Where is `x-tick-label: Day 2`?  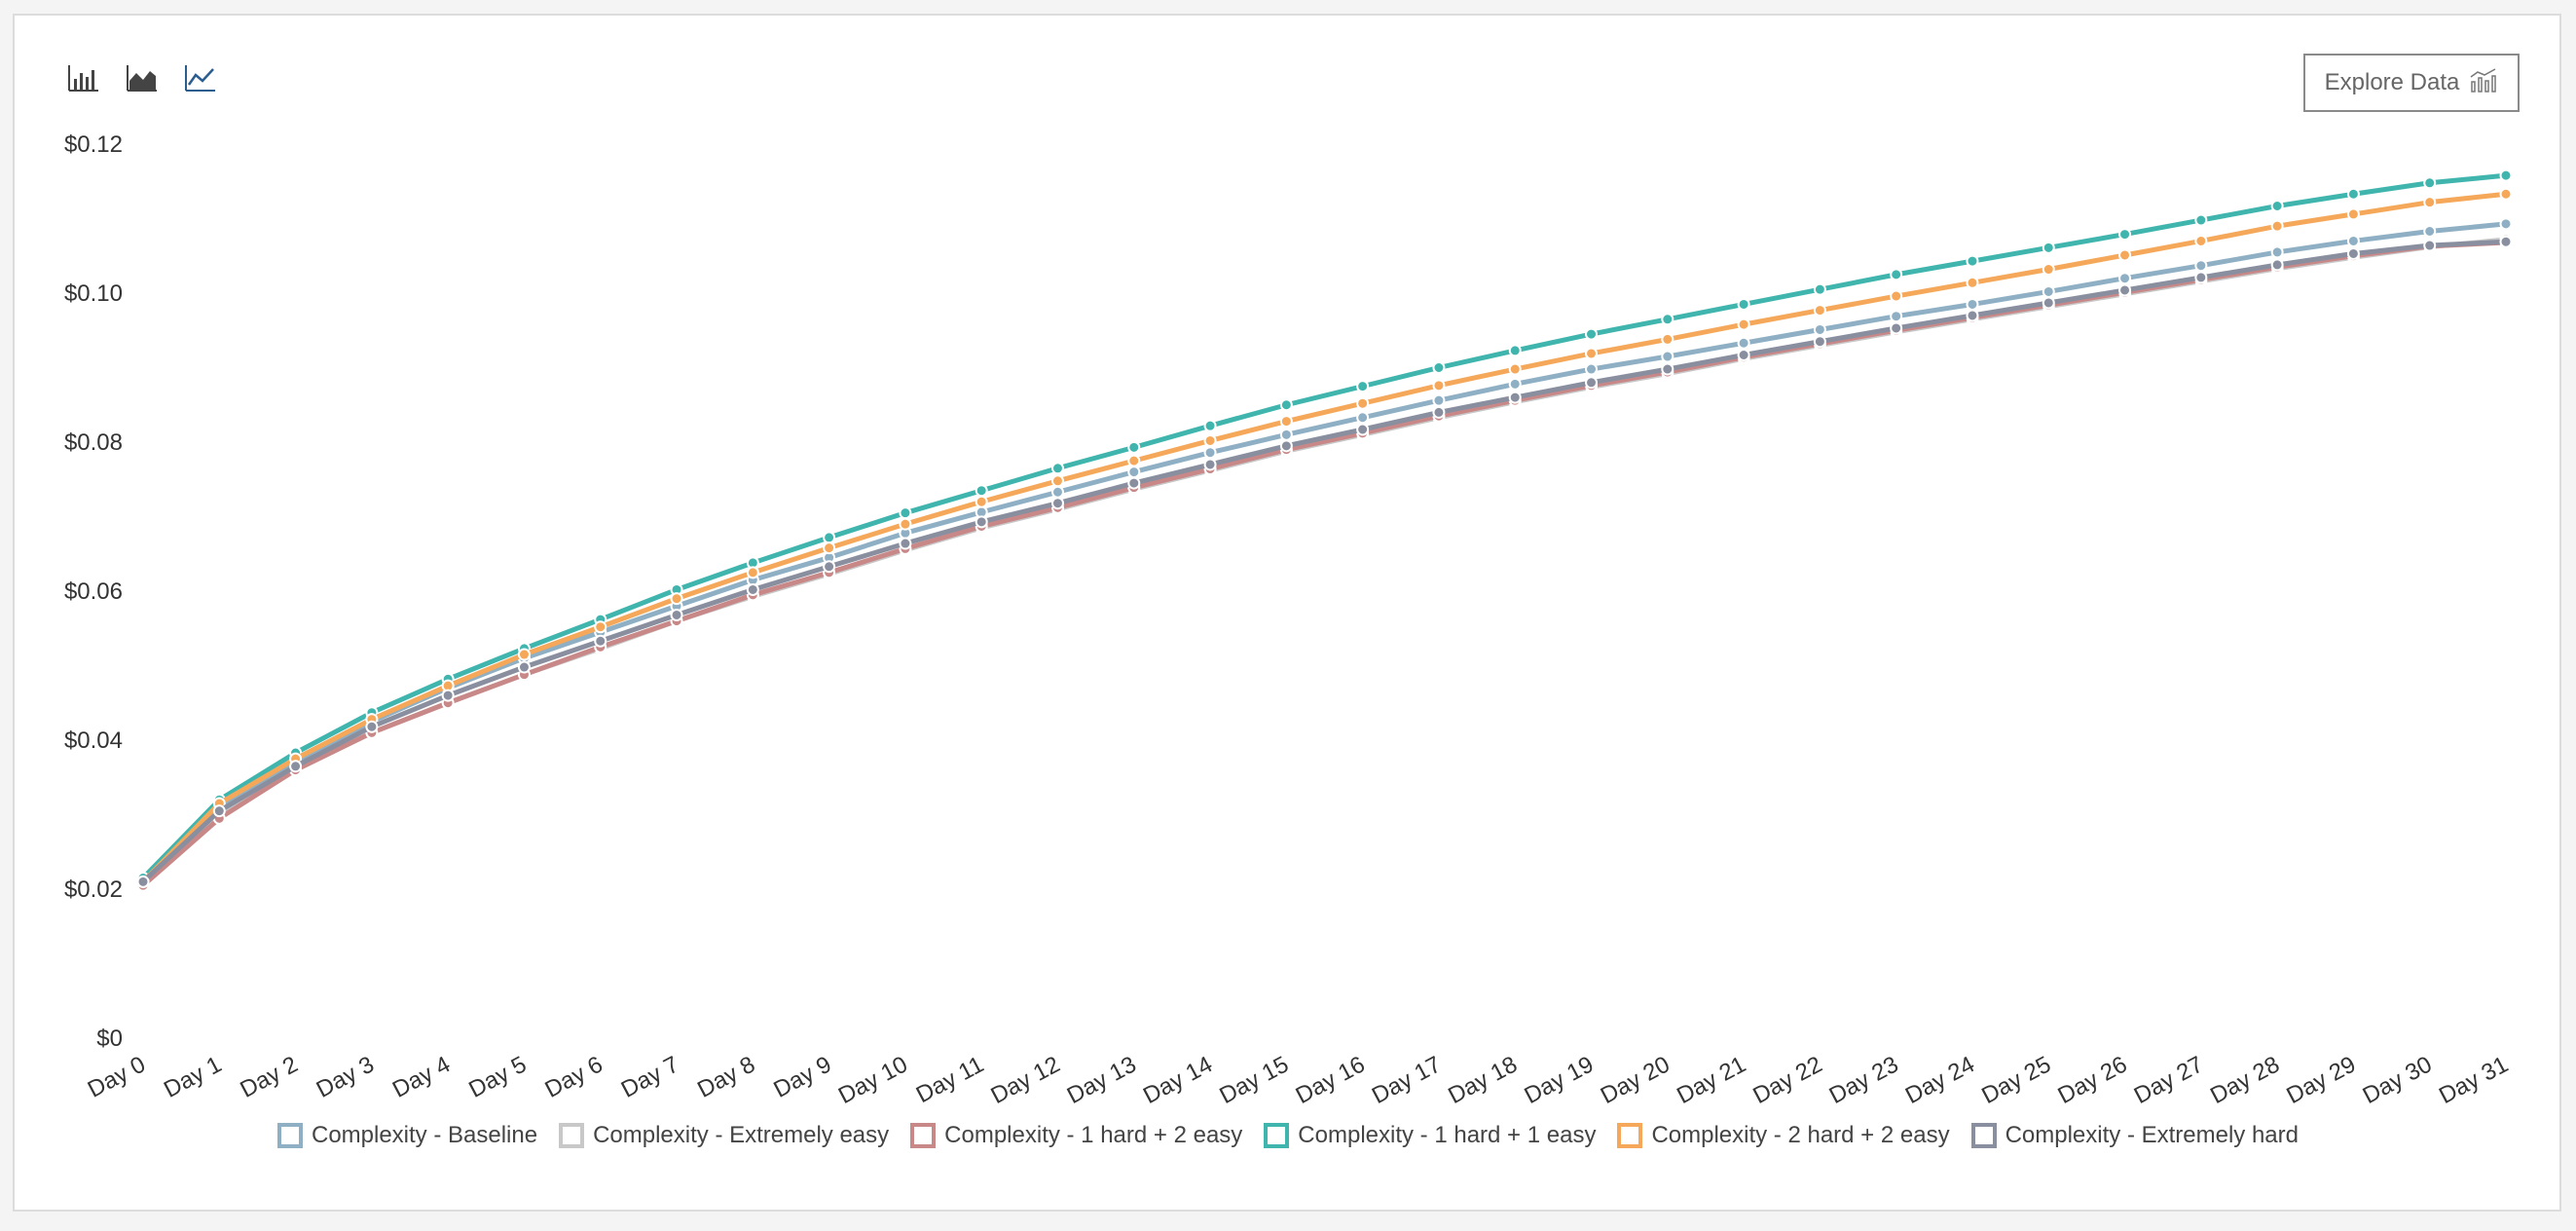 x-tick-label: Day 2 is located at coordinates (269, 1077).